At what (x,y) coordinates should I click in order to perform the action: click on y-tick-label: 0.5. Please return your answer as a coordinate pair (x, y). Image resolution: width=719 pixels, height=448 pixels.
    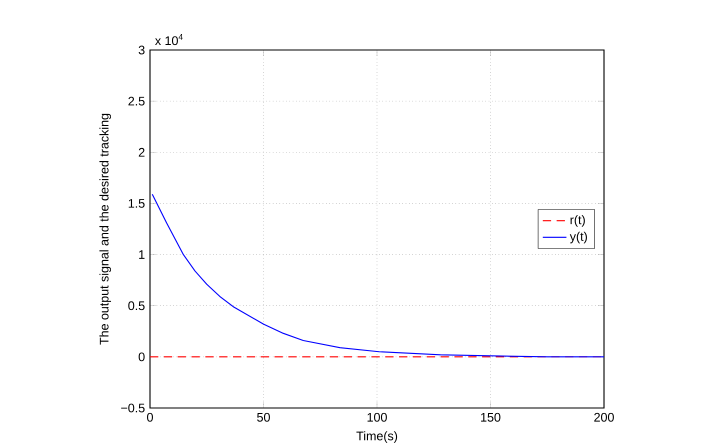
    Looking at the image, I should click on (136, 305).